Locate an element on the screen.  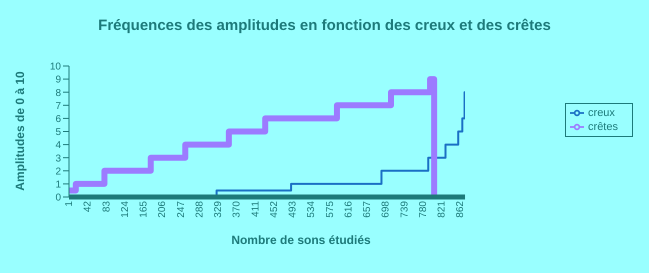
x-tick-label: 247 is located at coordinates (181, 209).